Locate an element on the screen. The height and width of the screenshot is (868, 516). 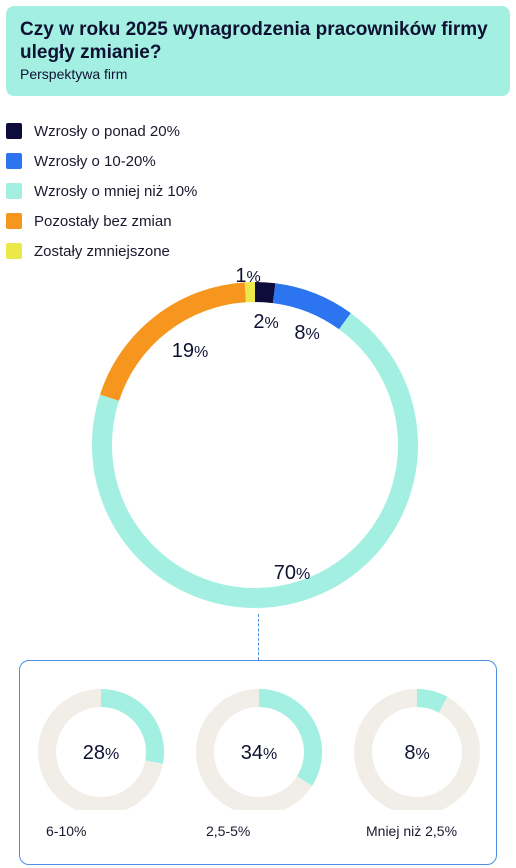
legend-item-unchanged: Pozostały bez zmian is located at coordinates (101, 221).